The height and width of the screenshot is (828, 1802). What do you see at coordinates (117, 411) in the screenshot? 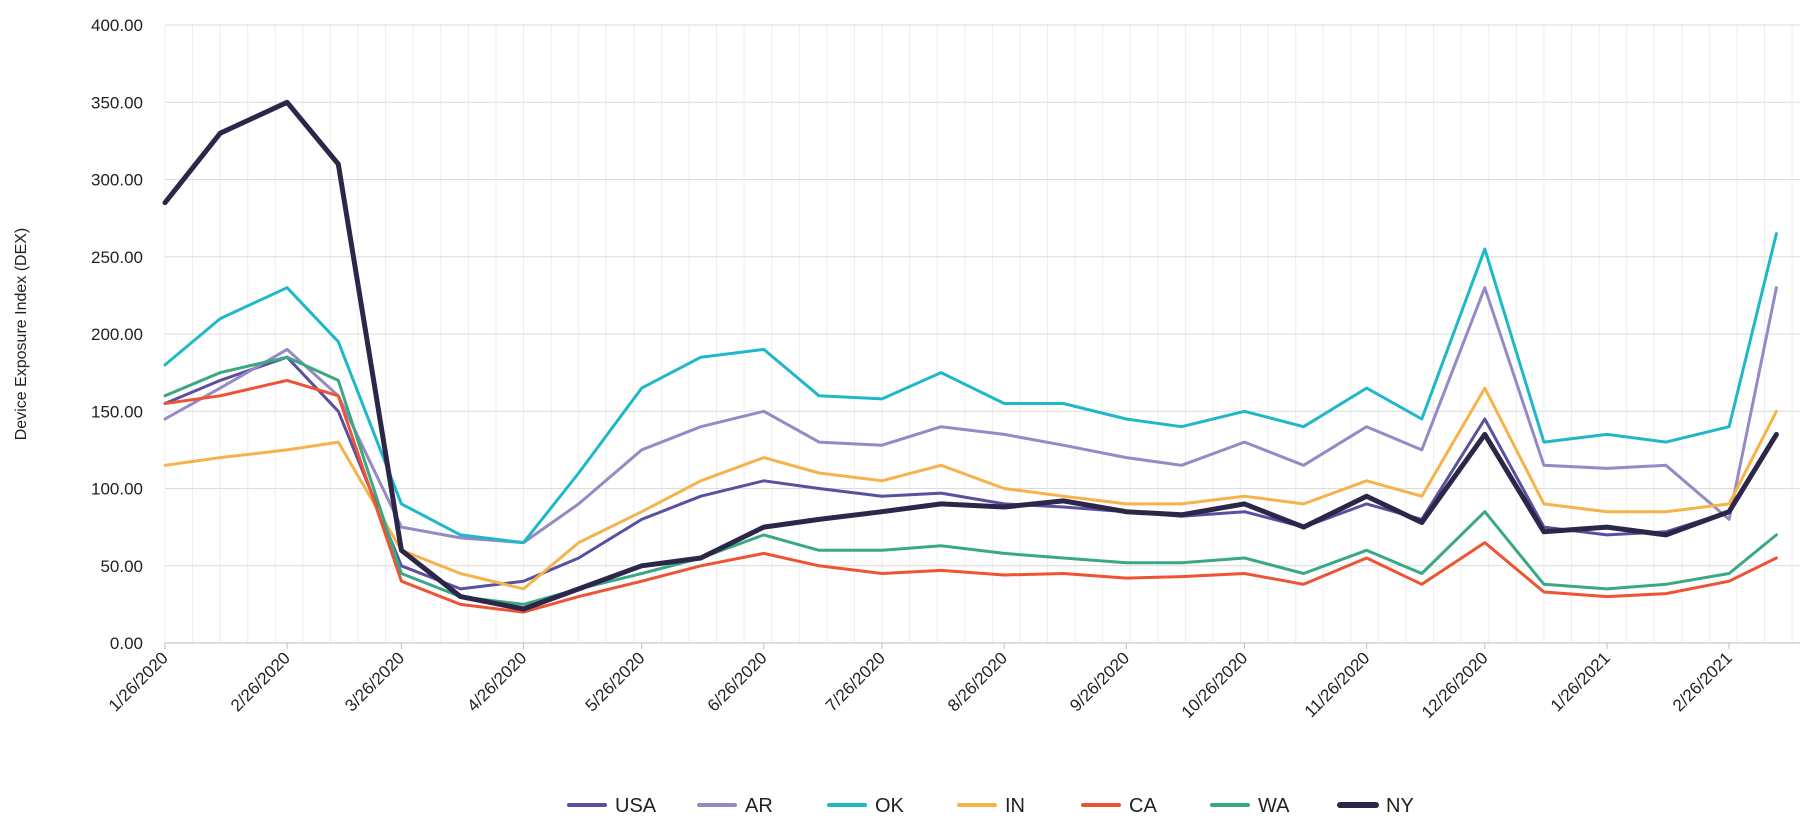
I see `y-tick-label: 150.00` at bounding box center [117, 411].